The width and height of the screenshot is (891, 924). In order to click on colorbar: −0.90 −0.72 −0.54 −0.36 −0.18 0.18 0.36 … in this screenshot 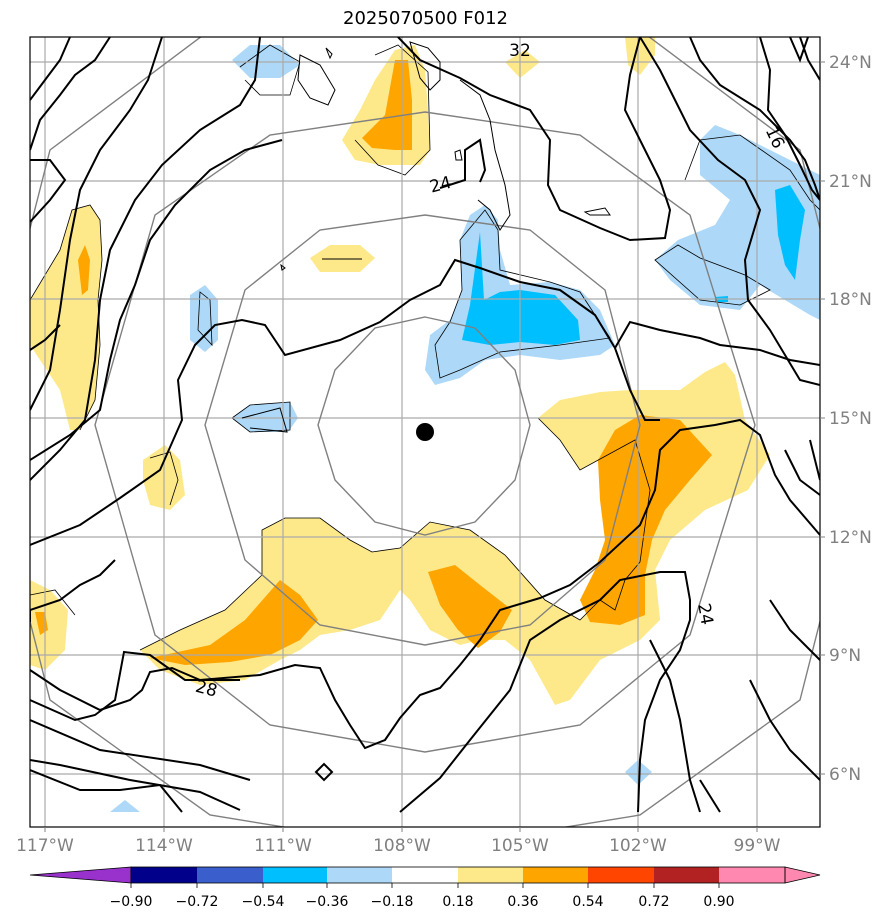, I will do `click(425, 888)`.